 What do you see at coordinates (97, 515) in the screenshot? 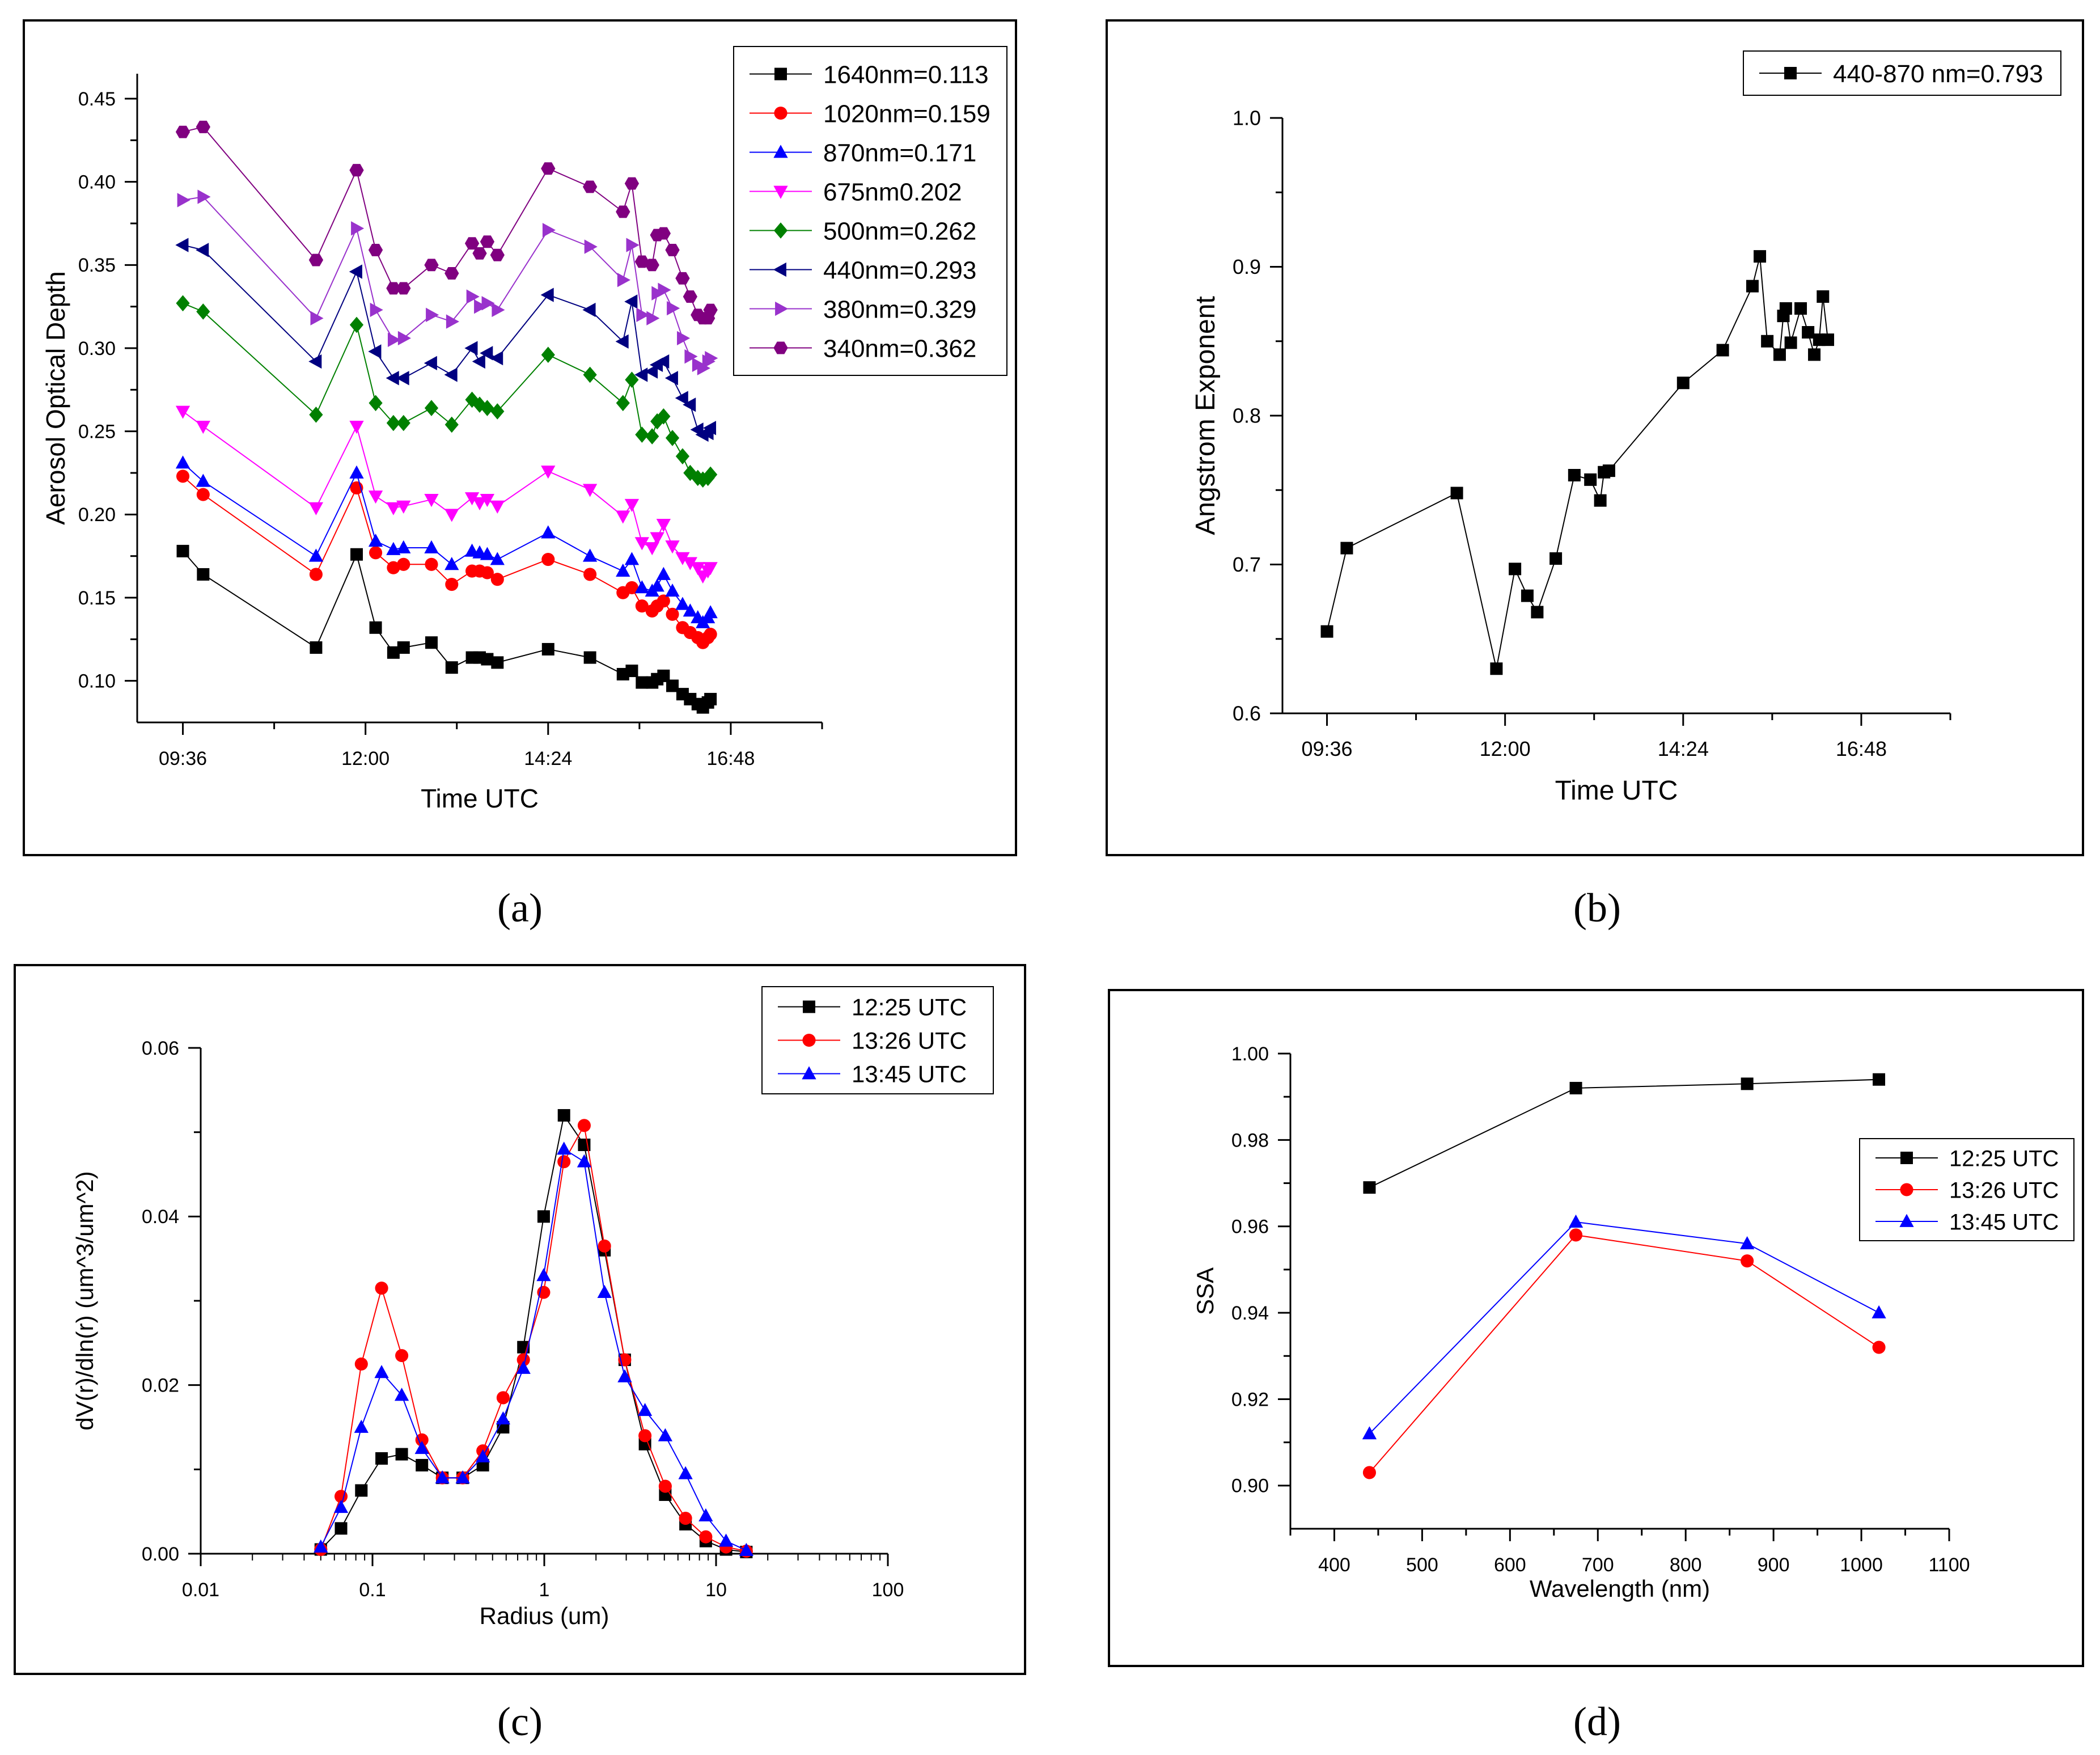
I see `y-tick-label: 0.20` at bounding box center [97, 515].